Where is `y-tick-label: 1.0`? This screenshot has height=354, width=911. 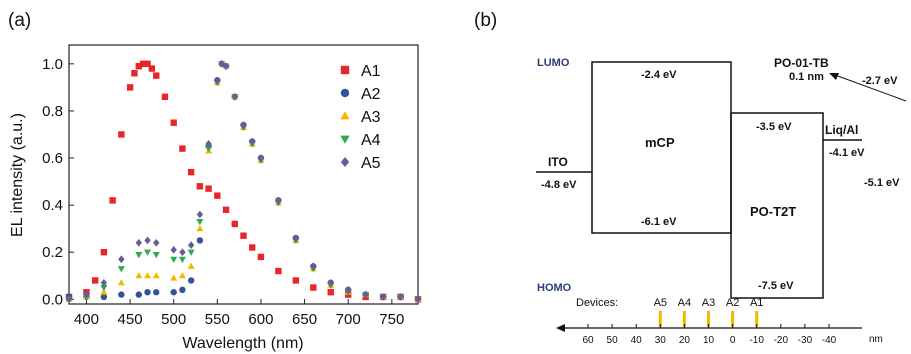
y-tick-label: 1.0 is located at coordinates (52, 64).